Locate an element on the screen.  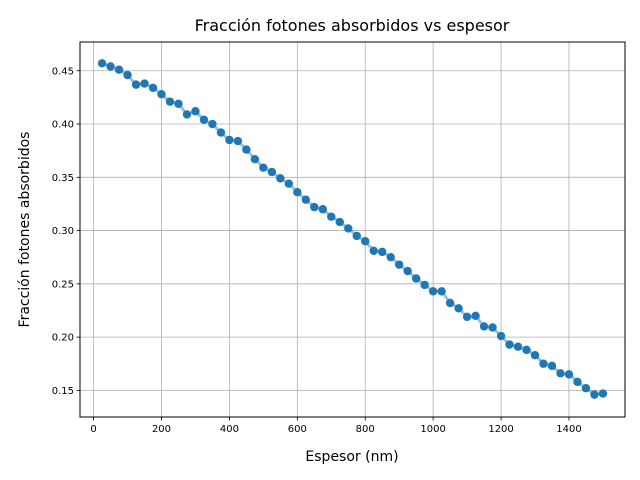
x-tick-label: 600 is located at coordinates (297, 429).